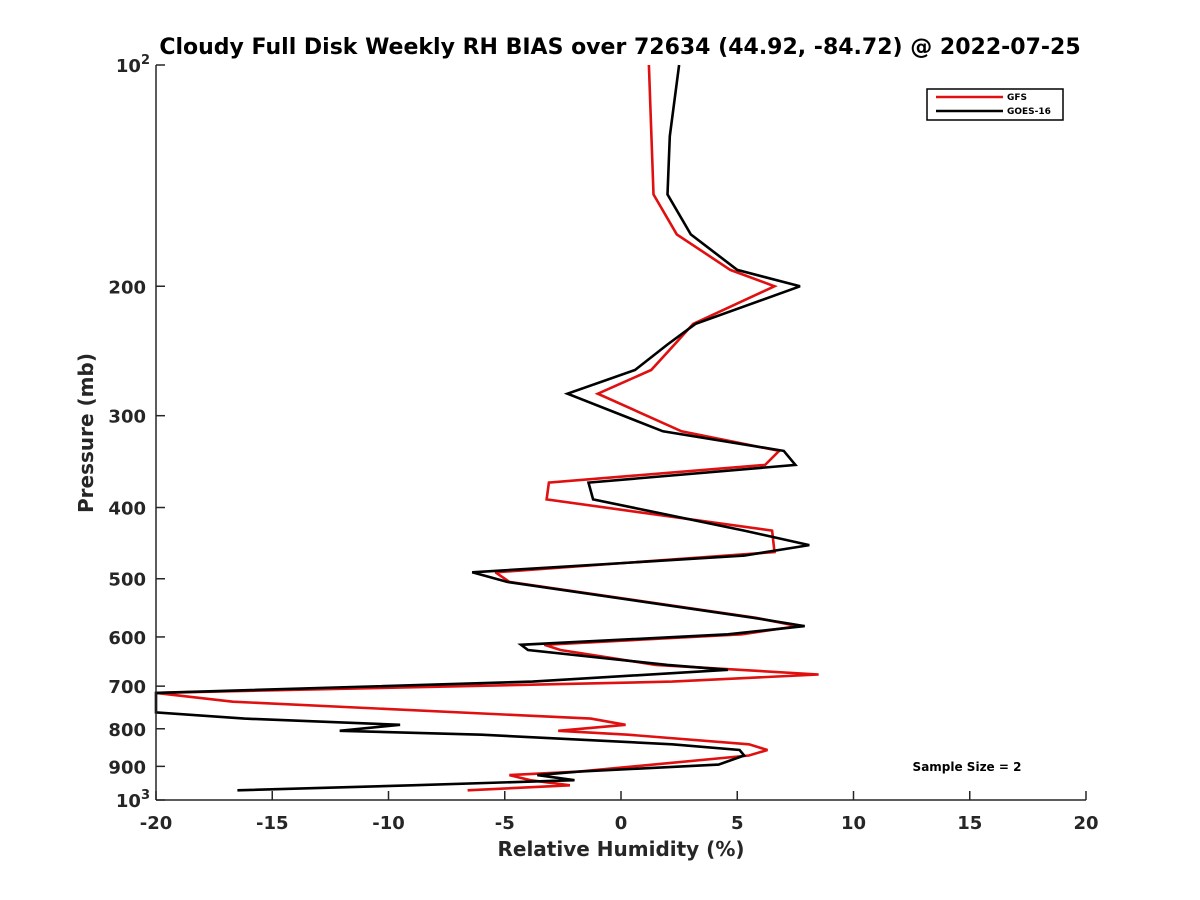 The image size is (1200, 900). Describe the element at coordinates (156, 823) in the screenshot. I see `x-tick-label: -20` at that location.